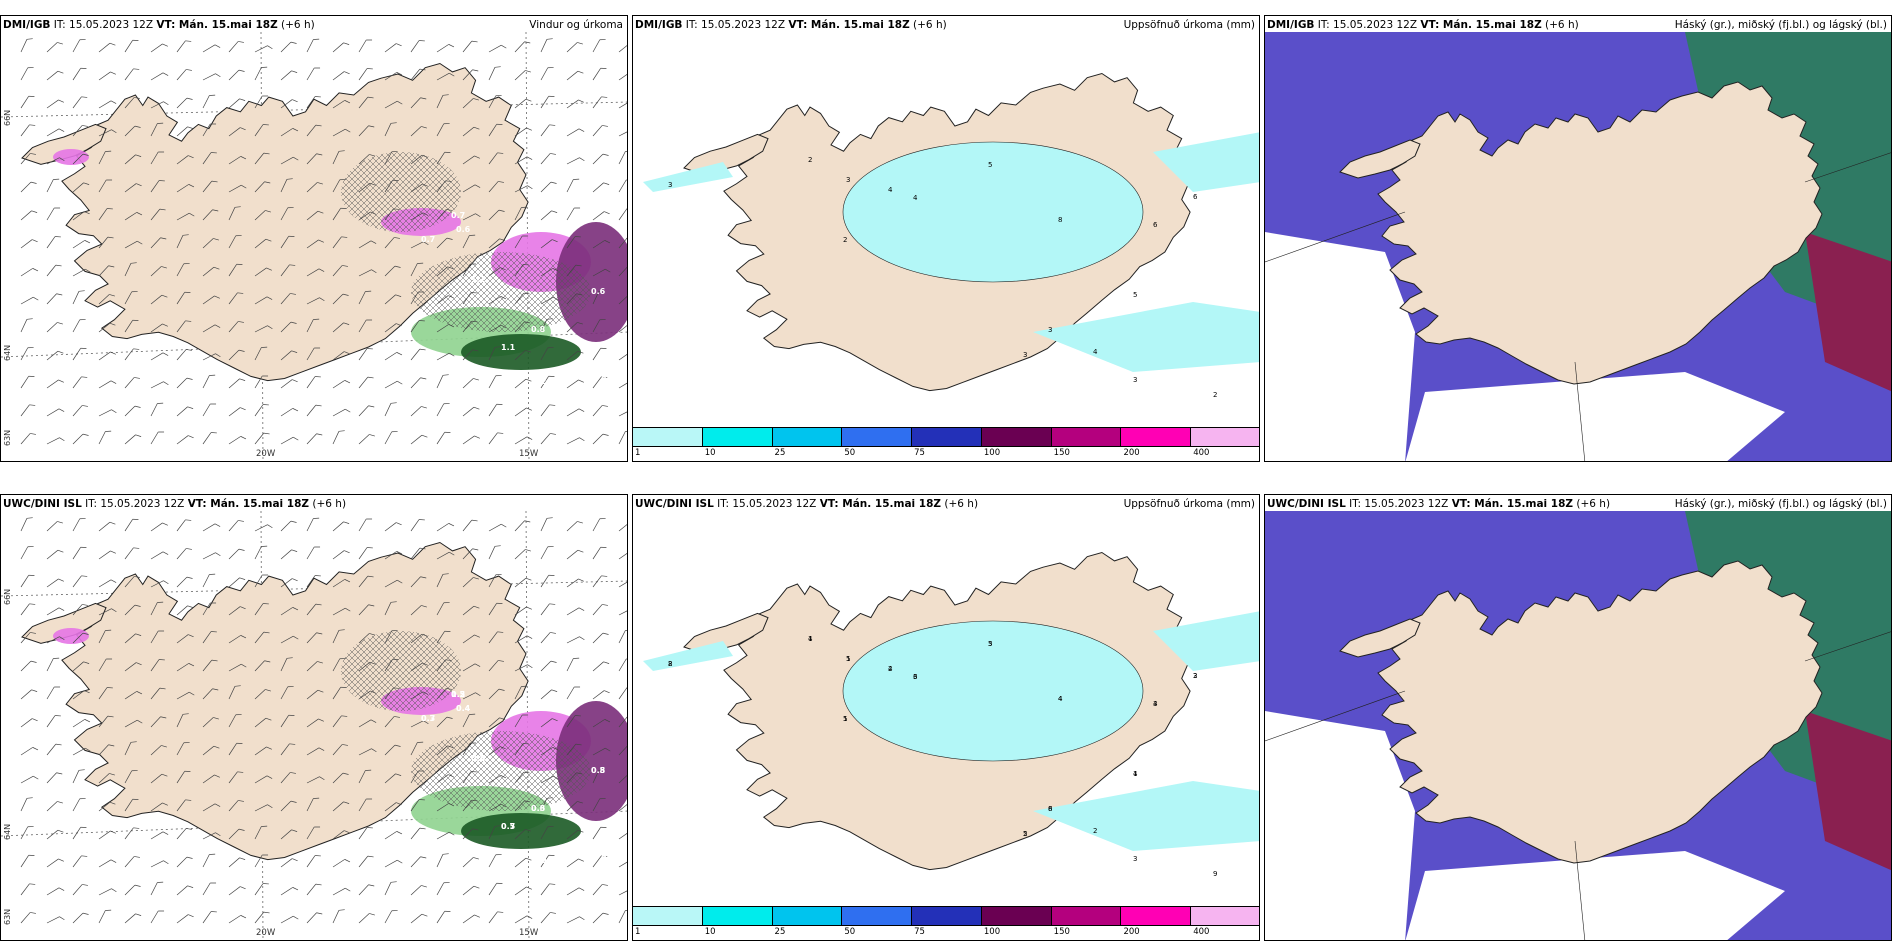 This screenshot has width=1900, height=950. I want to click on lat-label: 63N, so click(7, 437).